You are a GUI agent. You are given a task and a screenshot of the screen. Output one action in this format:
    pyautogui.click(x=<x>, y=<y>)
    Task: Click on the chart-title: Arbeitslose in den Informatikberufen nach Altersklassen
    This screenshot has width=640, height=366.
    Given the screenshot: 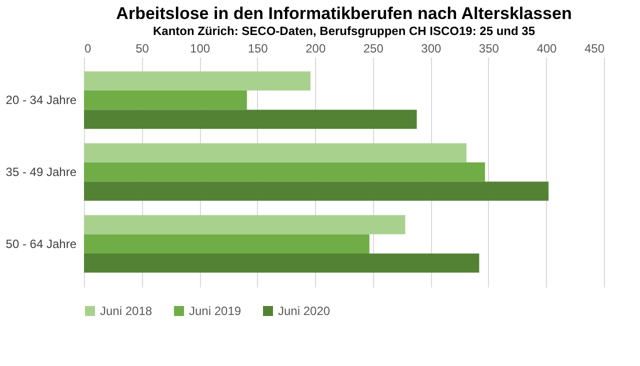 What is the action you would take?
    pyautogui.click(x=344, y=13)
    